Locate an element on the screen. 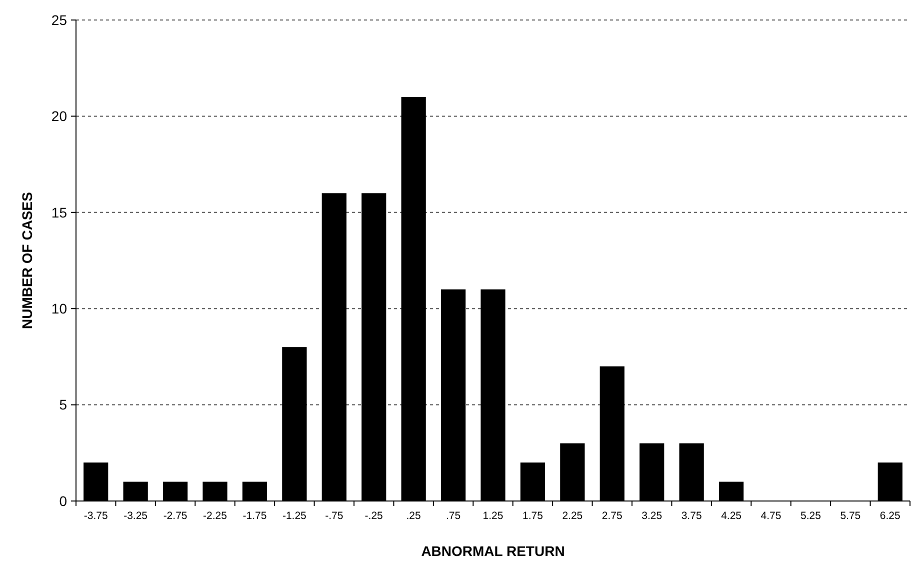 The height and width of the screenshot is (579, 922). x-tick-label: .25 is located at coordinates (414, 516).